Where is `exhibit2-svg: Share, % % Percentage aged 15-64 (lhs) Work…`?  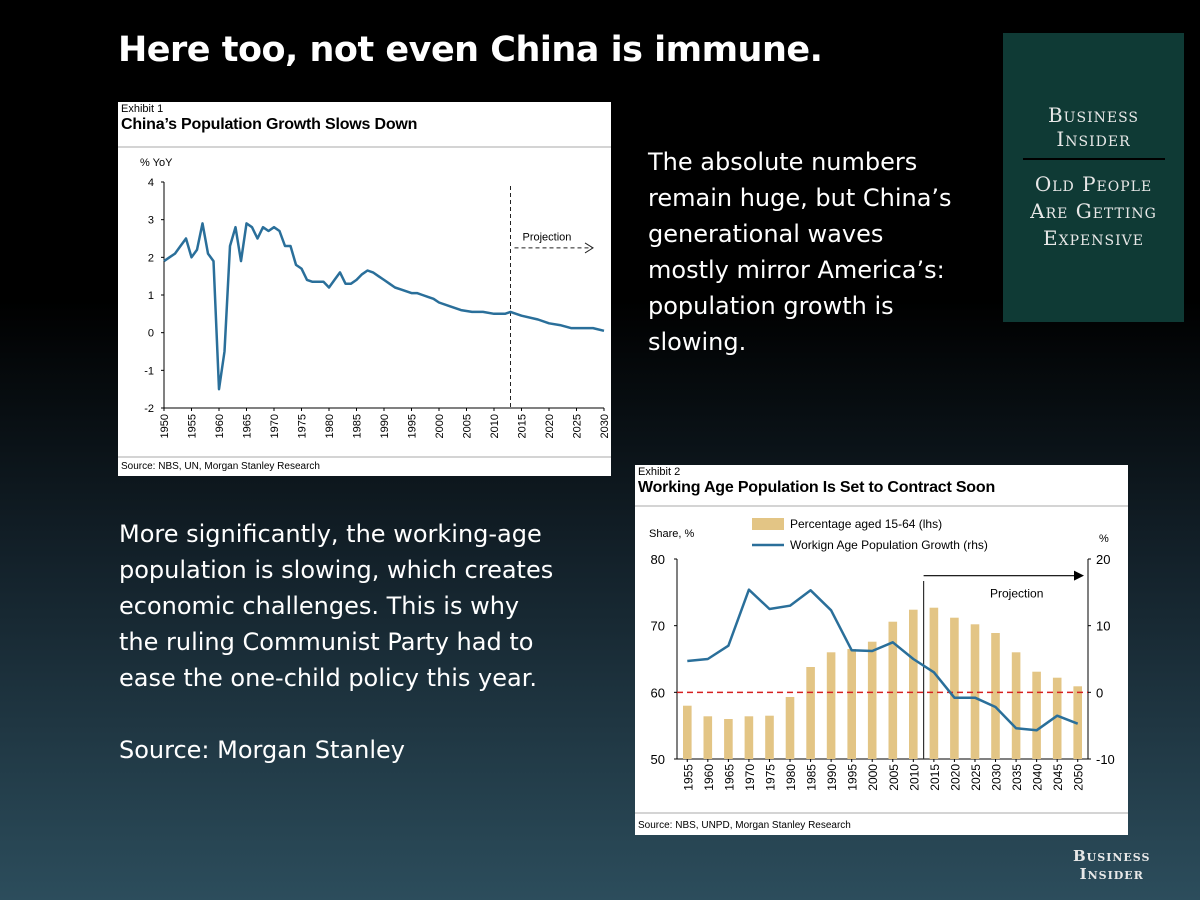
exhibit2-svg: Share, % % Percentage aged 15-64 (lhs) Work… is located at coordinates (881, 659).